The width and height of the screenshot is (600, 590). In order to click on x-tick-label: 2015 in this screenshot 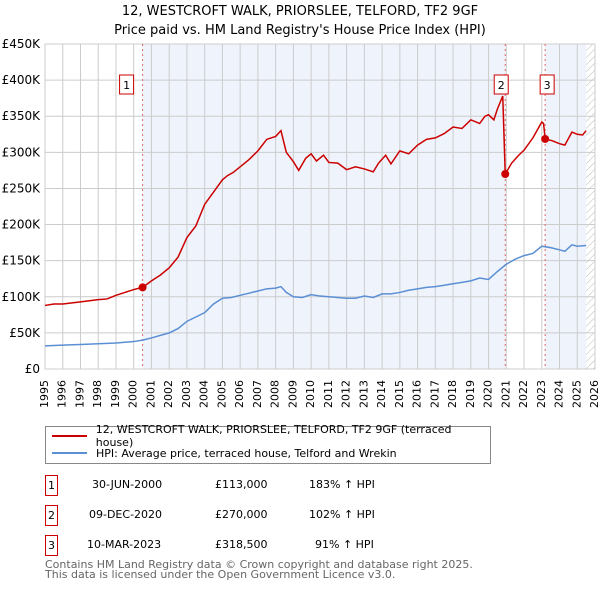, I will do `click(399, 394)`.